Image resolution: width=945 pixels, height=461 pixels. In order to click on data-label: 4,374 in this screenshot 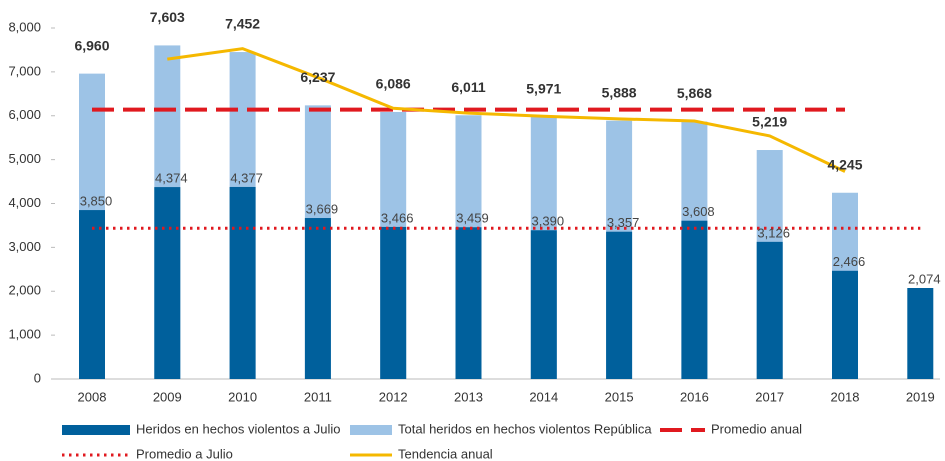, I will do `click(171, 178)`.